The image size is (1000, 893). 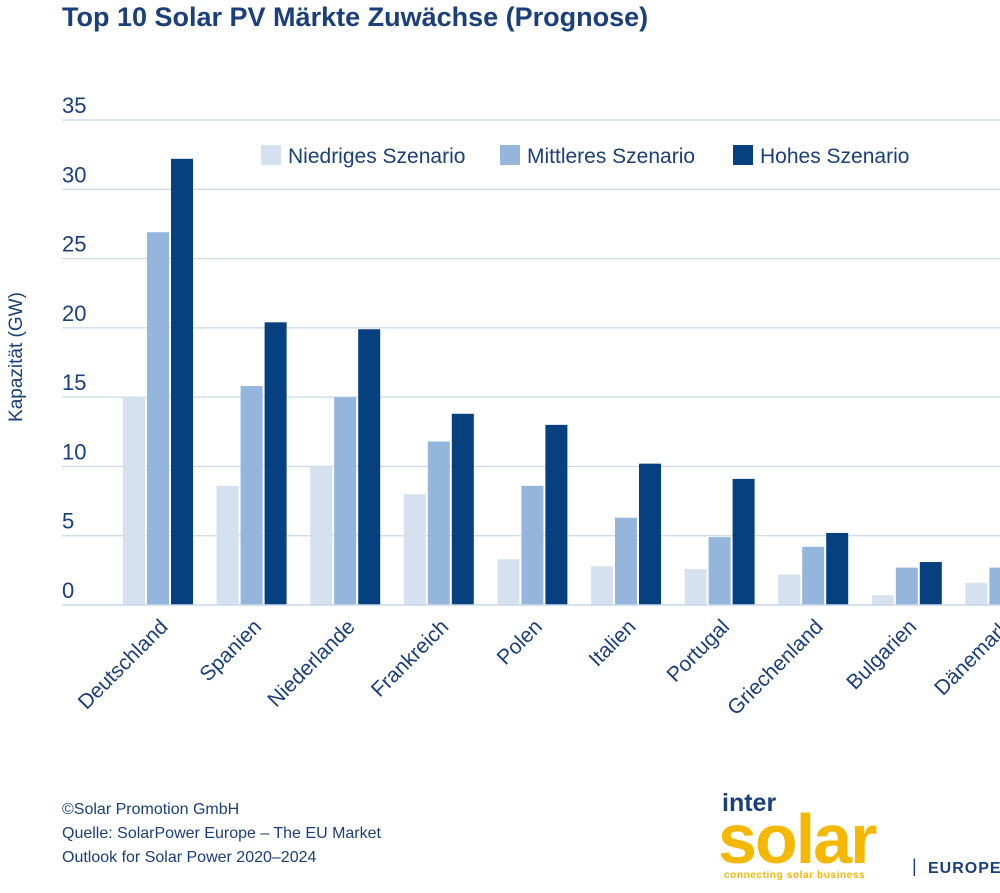 What do you see at coordinates (965, 657) in the screenshot?
I see `x-tick-label: Dänemark` at bounding box center [965, 657].